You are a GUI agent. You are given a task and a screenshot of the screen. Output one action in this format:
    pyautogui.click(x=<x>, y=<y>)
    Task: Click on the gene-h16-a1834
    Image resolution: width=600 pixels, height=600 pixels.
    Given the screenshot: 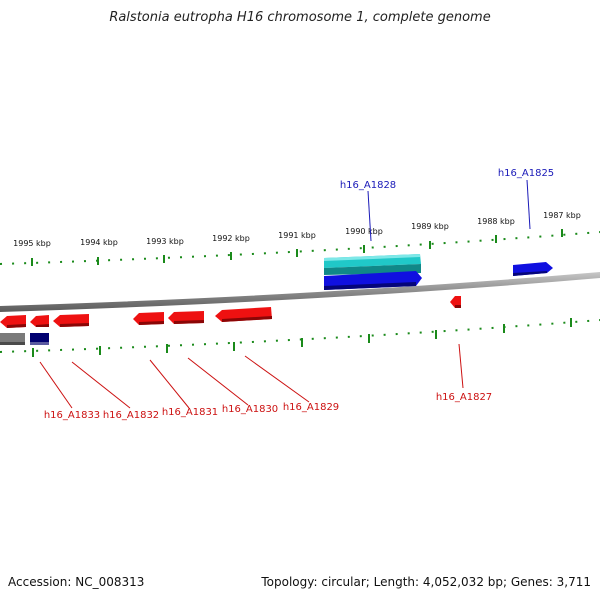 What is the action you would take?
    pyautogui.click(x=13, y=321)
    